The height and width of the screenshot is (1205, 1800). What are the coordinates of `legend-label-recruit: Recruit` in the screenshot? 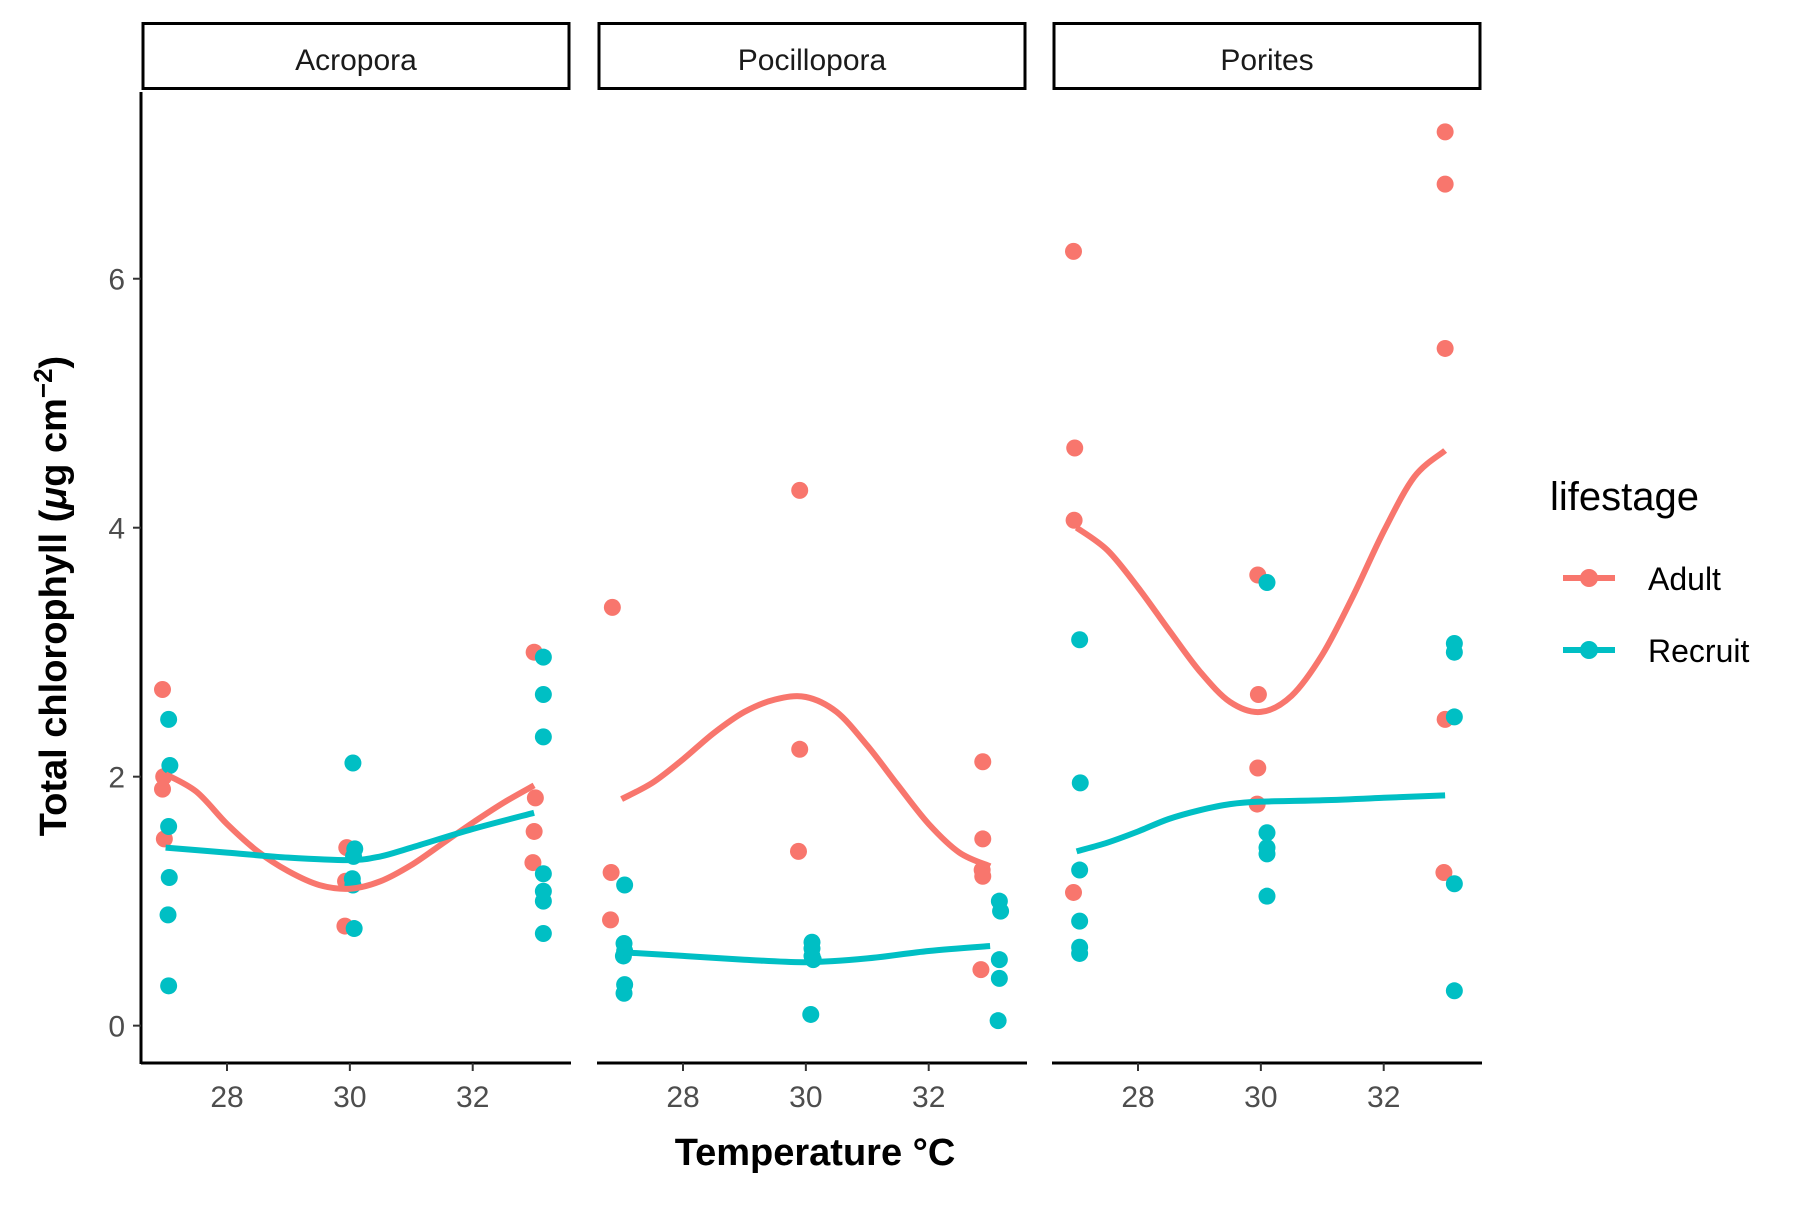 It's located at (1698, 651).